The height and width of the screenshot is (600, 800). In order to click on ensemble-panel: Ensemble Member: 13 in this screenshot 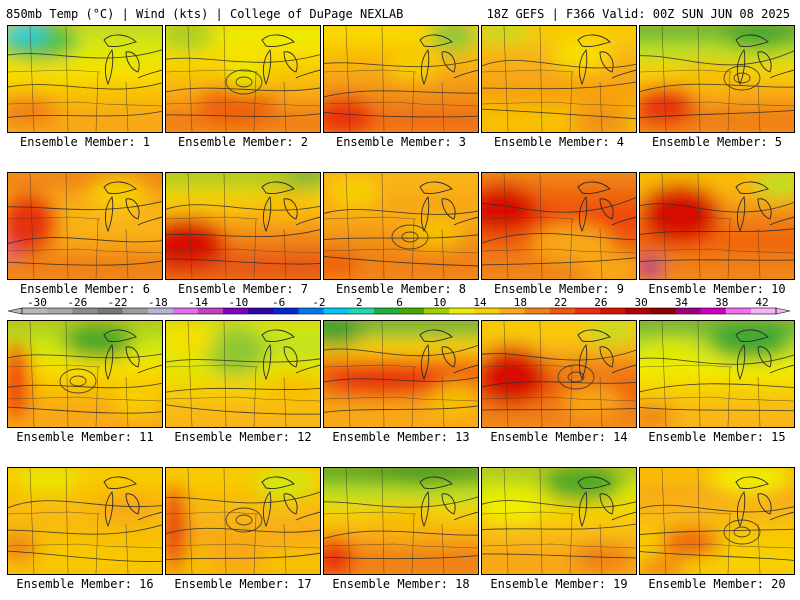, I will do `click(401, 382)`.